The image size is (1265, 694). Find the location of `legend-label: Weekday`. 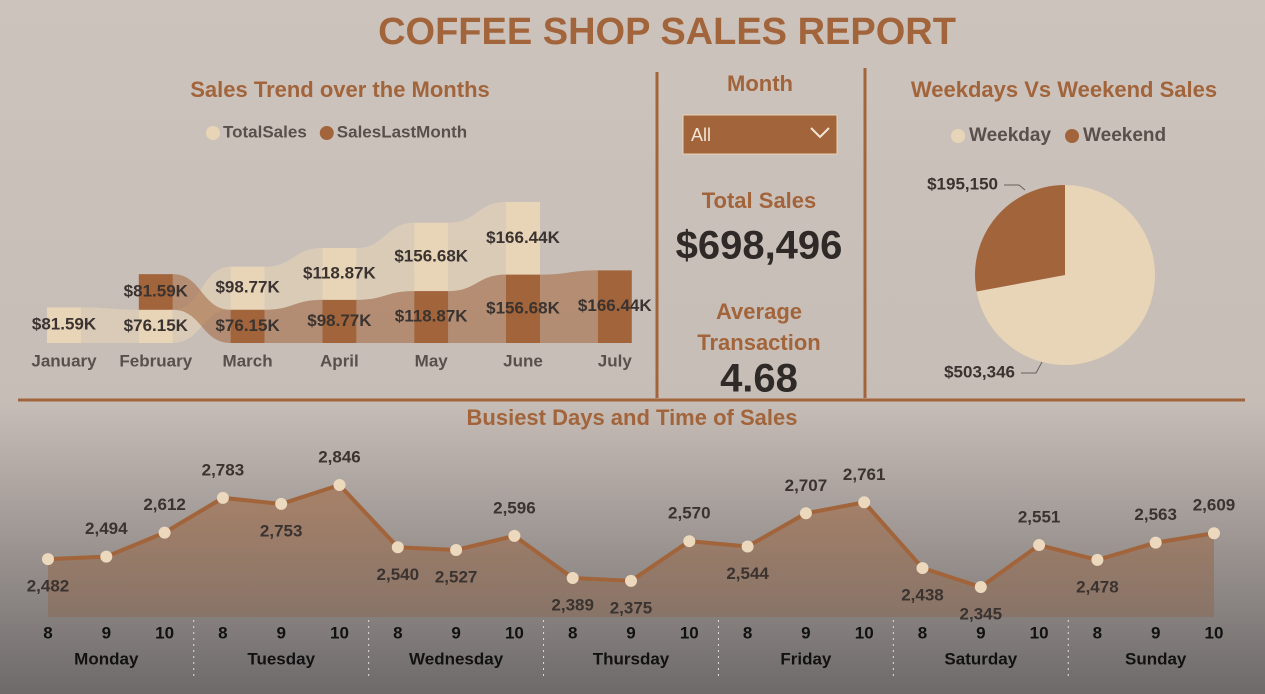

legend-label: Weekday is located at coordinates (1010, 135).